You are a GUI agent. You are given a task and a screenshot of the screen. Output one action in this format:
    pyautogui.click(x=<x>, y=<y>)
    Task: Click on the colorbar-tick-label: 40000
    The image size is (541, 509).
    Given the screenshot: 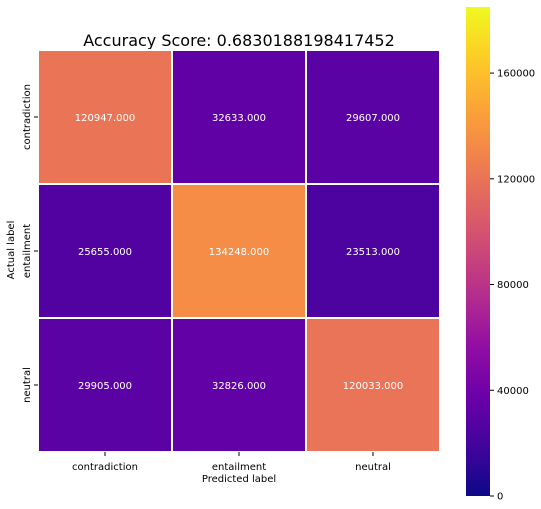 What is the action you would take?
    pyautogui.click(x=513, y=391)
    